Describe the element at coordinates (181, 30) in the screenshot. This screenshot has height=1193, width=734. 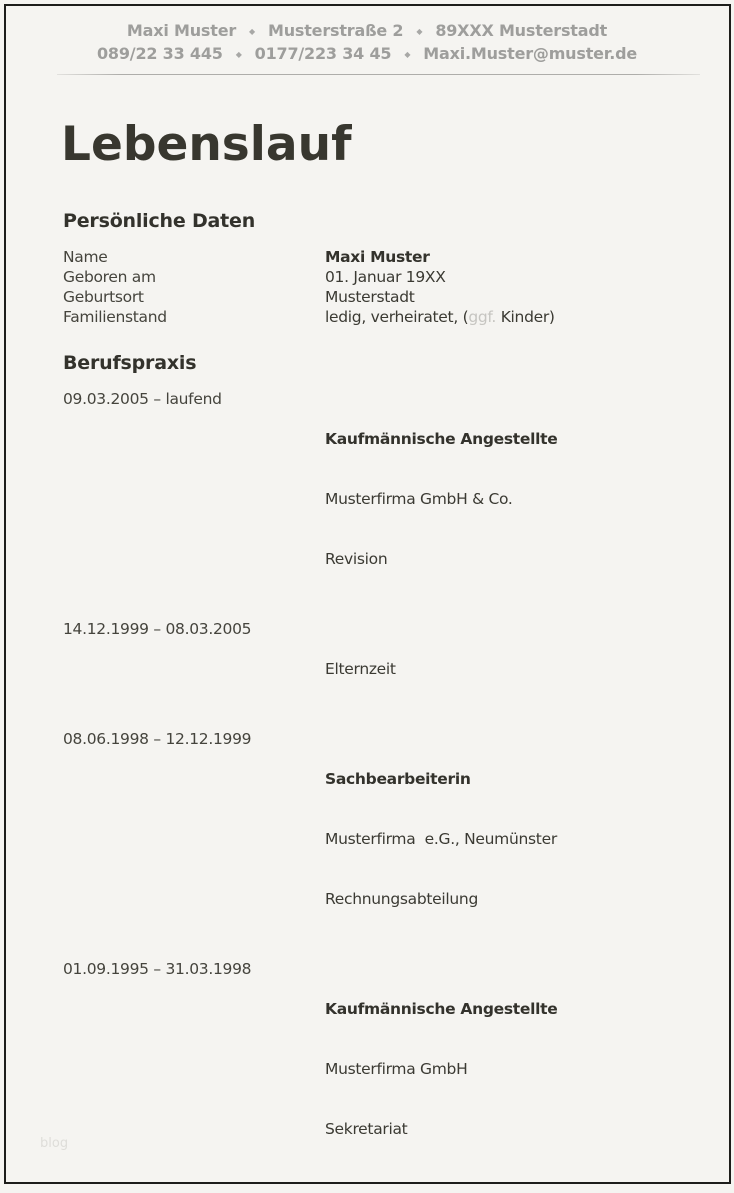
I see `contact-name: Maxi Muster` at that location.